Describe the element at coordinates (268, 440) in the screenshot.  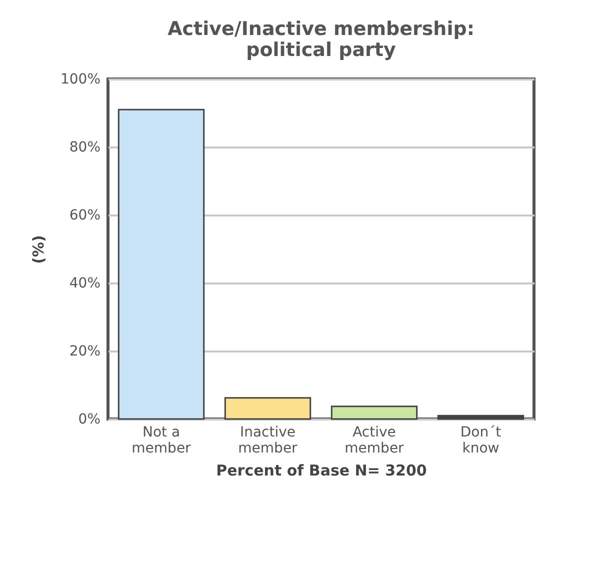
I see `x-tick-label: Inactive member` at that location.